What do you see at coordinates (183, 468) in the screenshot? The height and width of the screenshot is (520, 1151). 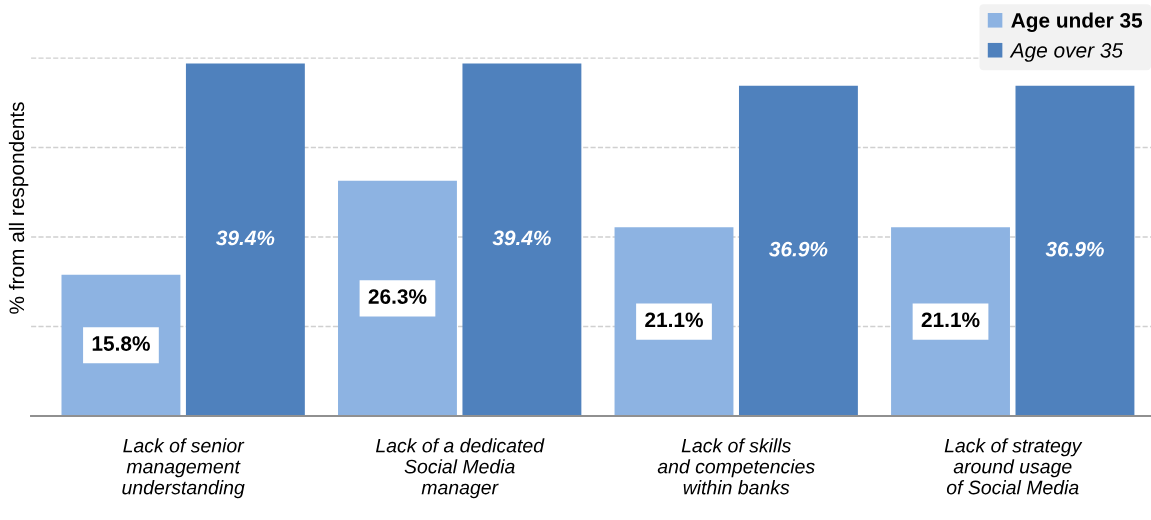 I see `x-tick-label: Lack of senior management understanding` at bounding box center [183, 468].